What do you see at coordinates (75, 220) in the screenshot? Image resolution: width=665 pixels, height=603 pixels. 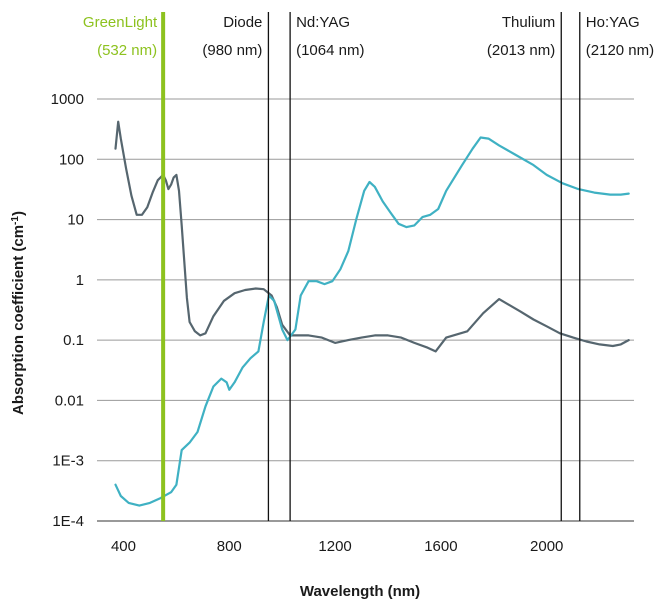 I see `y-tick-label: 10` at bounding box center [75, 220].